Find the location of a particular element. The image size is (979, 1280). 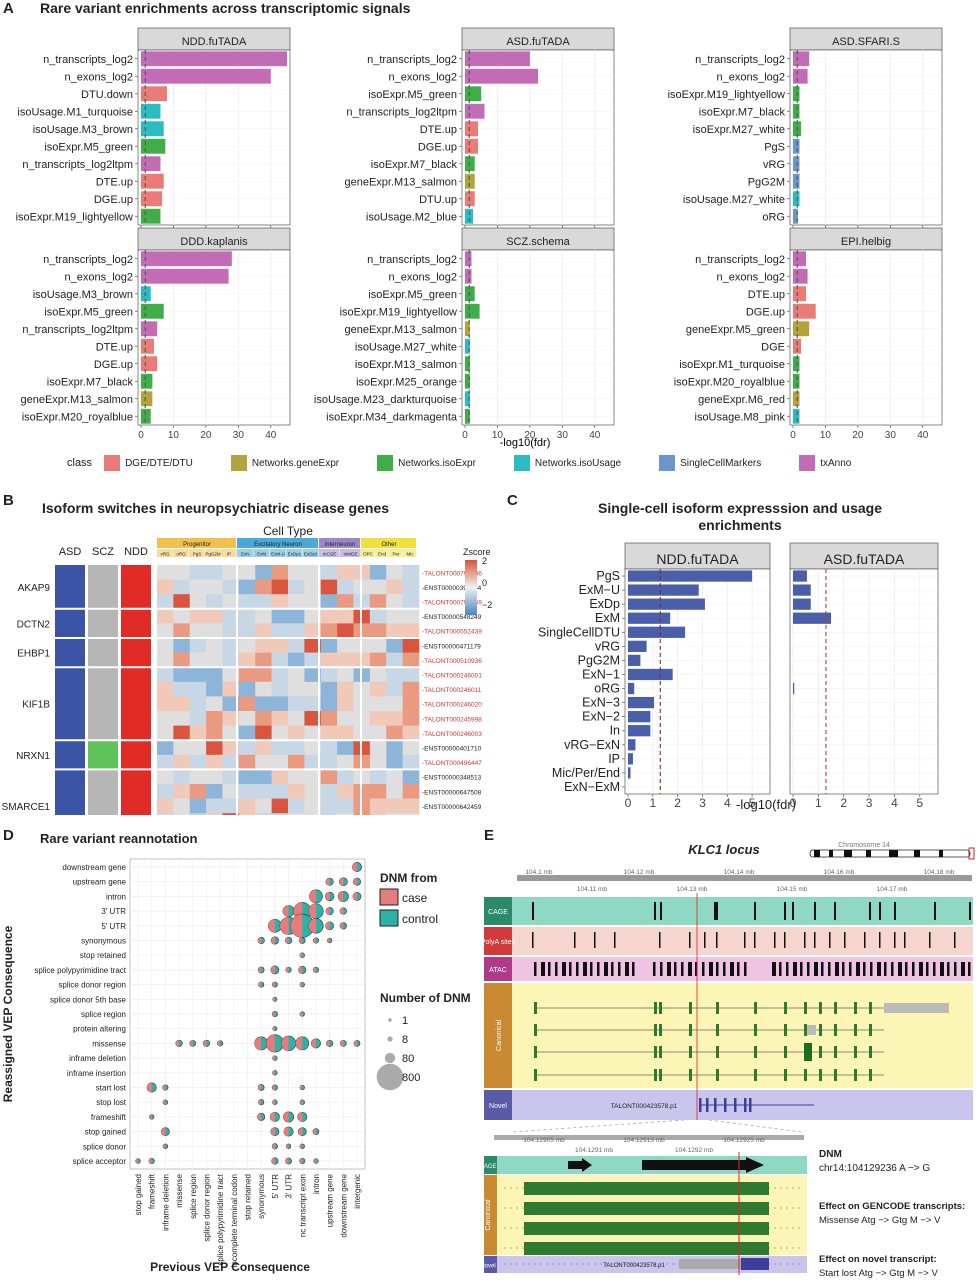

legend-label-netu: Networks.isoUsage is located at coordinates (578, 463).